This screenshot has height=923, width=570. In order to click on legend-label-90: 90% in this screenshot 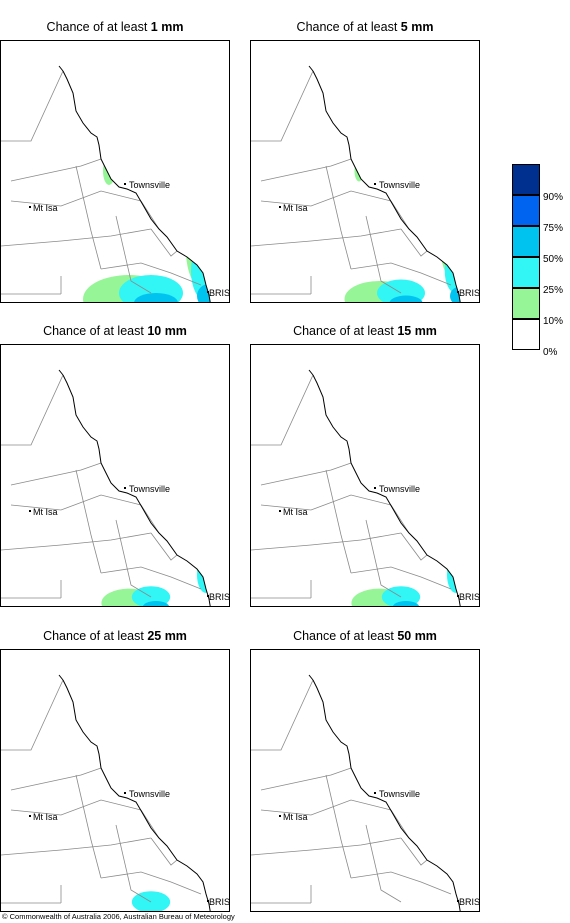, I will do `click(553, 197)`.